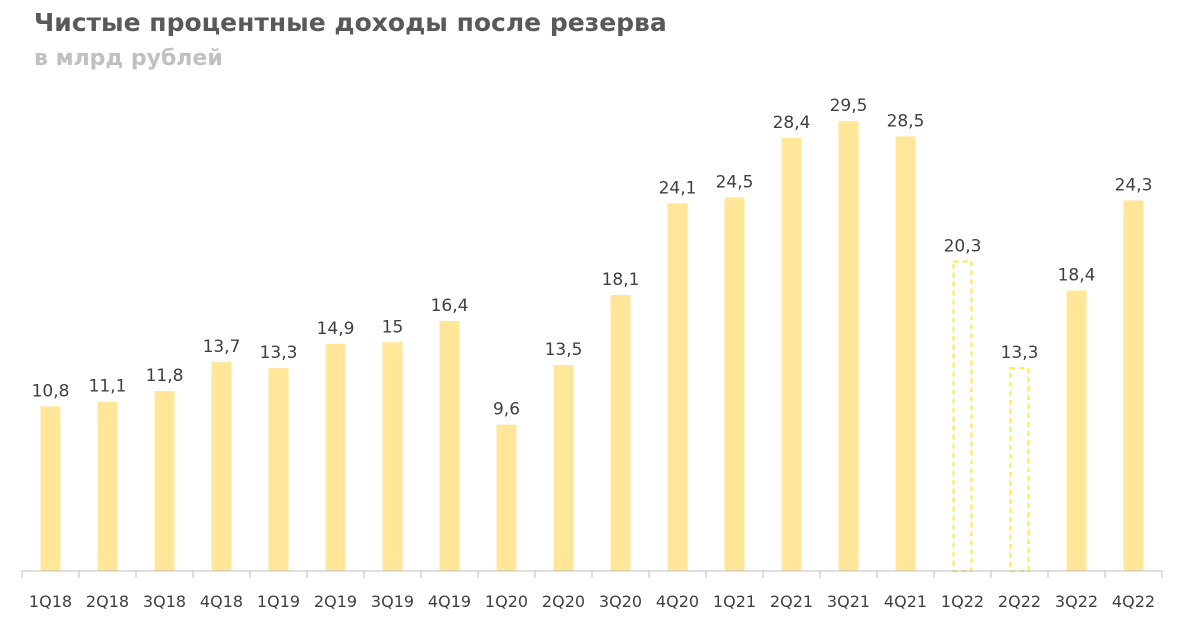 Image resolution: width=1200 pixels, height=642 pixels. Describe the element at coordinates (350, 22) in the screenshot. I see `chart-title: Чистые процентные доходы после резерва` at that location.